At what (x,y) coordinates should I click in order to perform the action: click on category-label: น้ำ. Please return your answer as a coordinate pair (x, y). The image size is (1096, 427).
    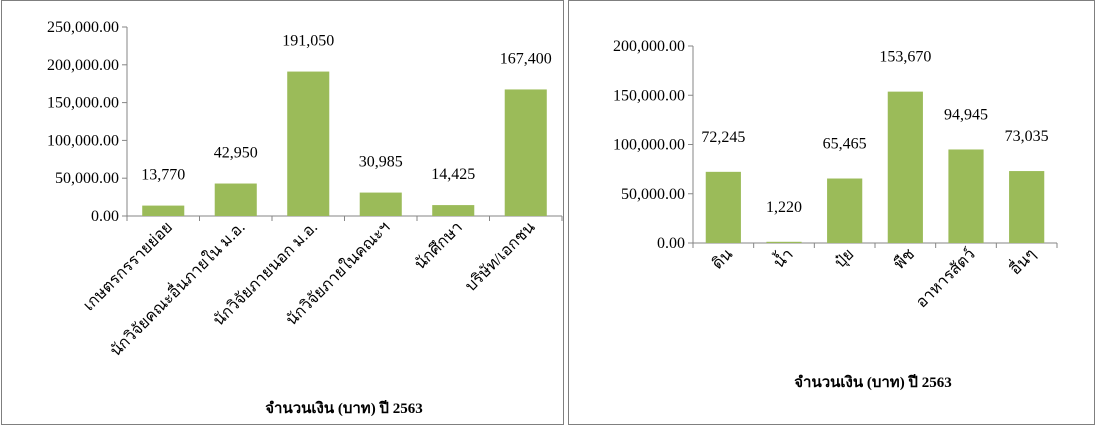
    Looking at the image, I should click on (782, 257).